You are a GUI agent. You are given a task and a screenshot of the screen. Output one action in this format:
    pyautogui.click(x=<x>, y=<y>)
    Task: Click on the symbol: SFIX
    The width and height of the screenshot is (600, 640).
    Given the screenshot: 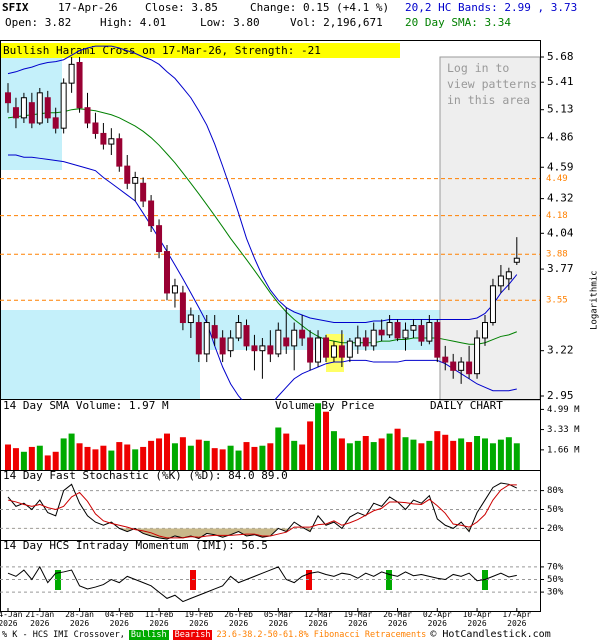 What is the action you would take?
    pyautogui.click(x=15, y=7)
    